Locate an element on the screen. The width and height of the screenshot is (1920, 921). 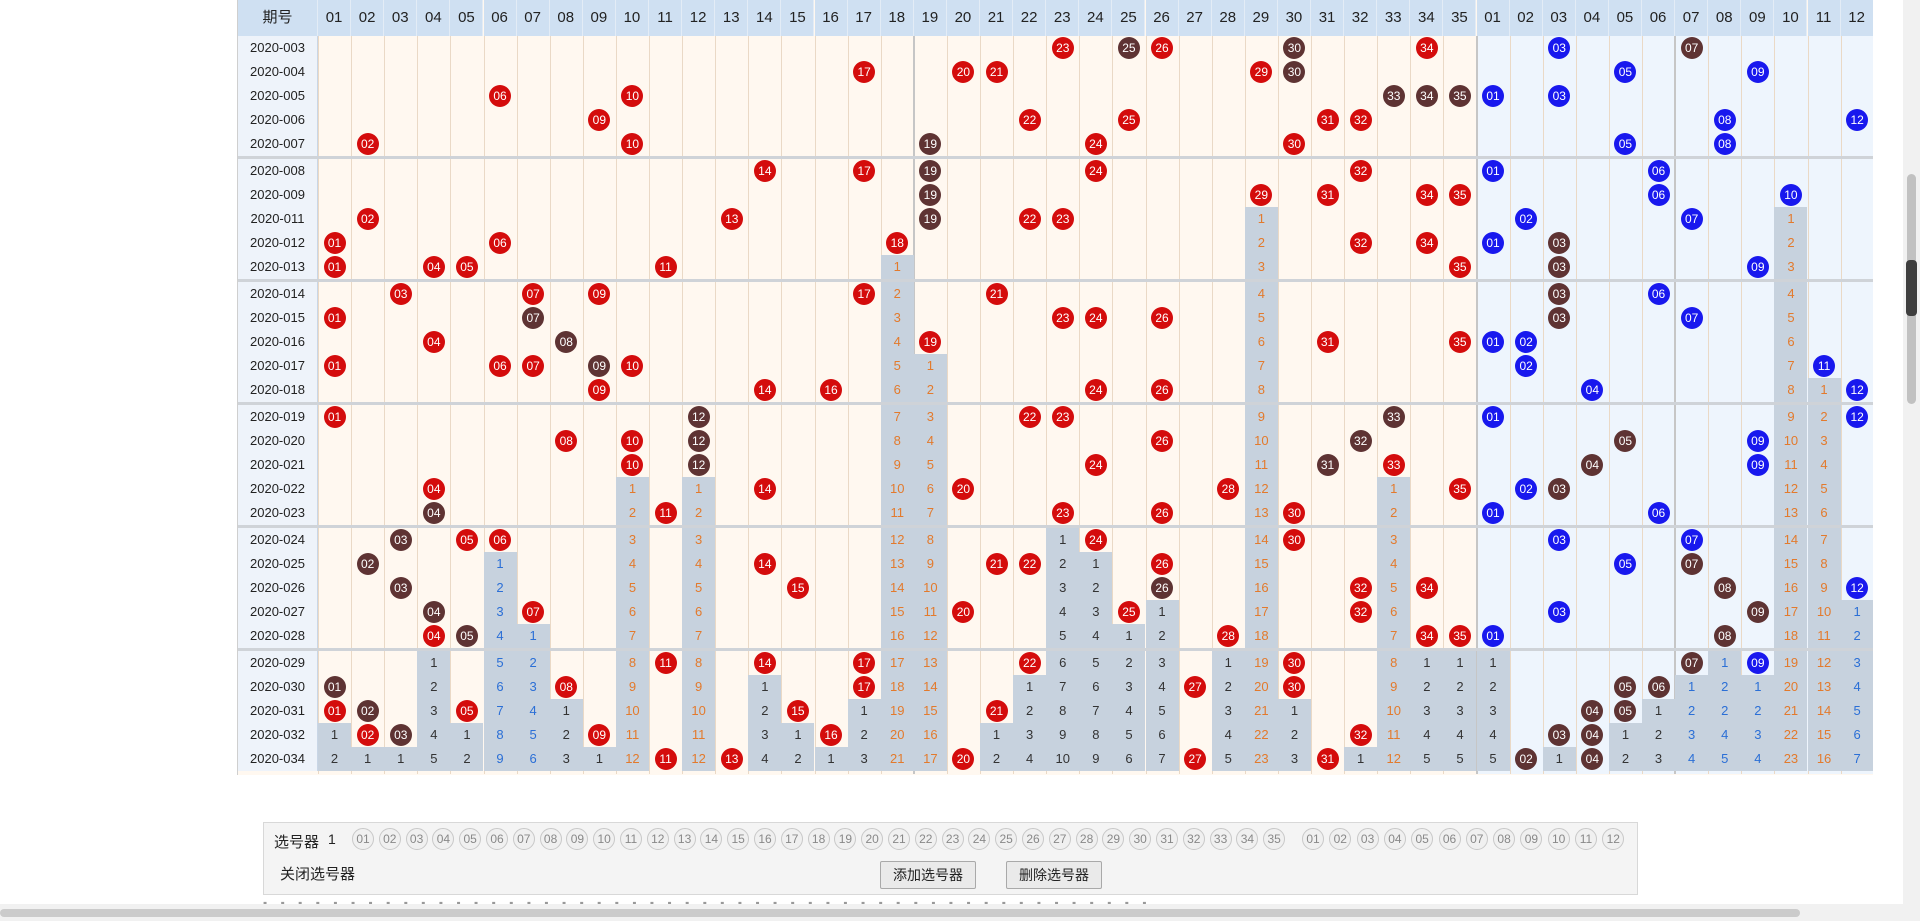
selector-number-ball: 29 is located at coordinates (1113, 839).